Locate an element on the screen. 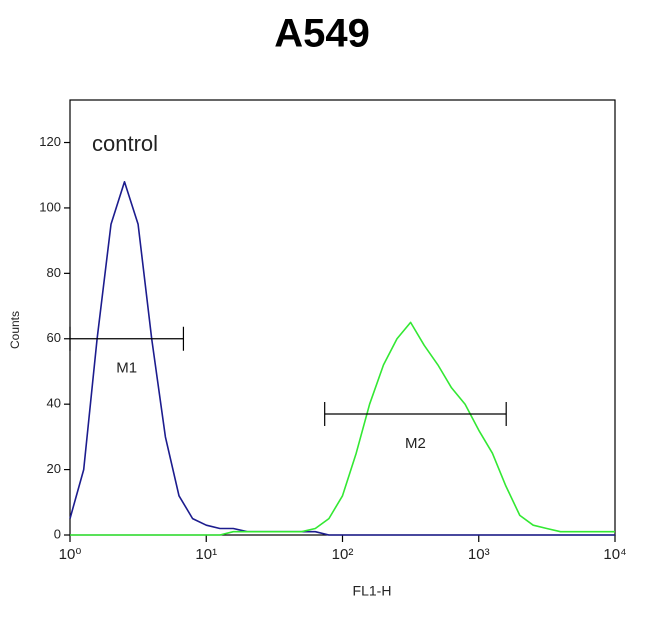 The height and width of the screenshot is (622, 650). y-tick-label: 0 is located at coordinates (57, 533).